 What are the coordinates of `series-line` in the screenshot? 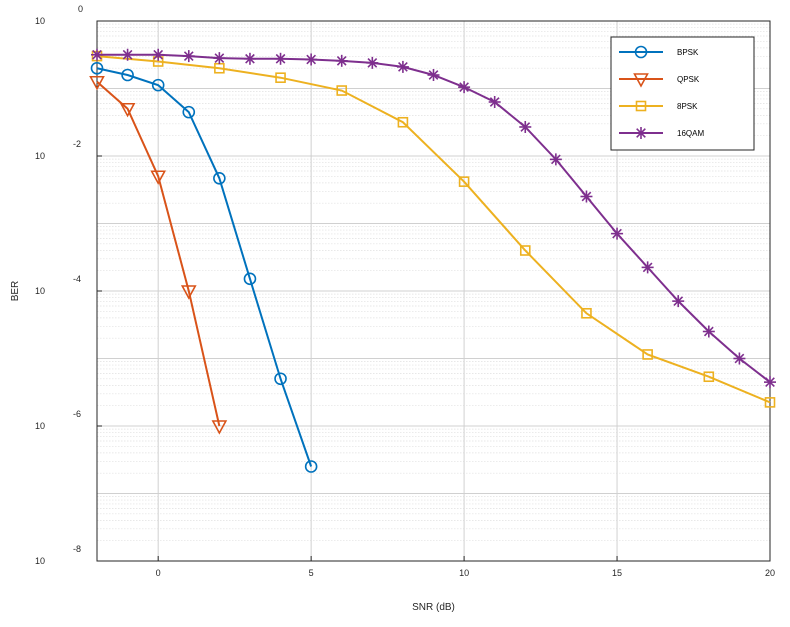 It's located at (158, 254).